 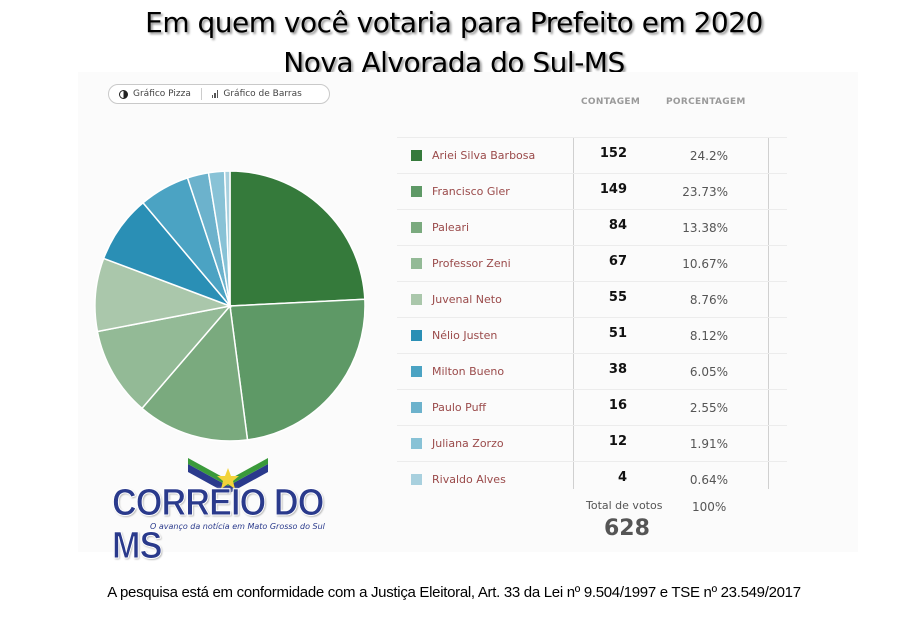 I want to click on table-row: Ariei Silva Barbosa 152 24.2%, so click(x=592, y=155).